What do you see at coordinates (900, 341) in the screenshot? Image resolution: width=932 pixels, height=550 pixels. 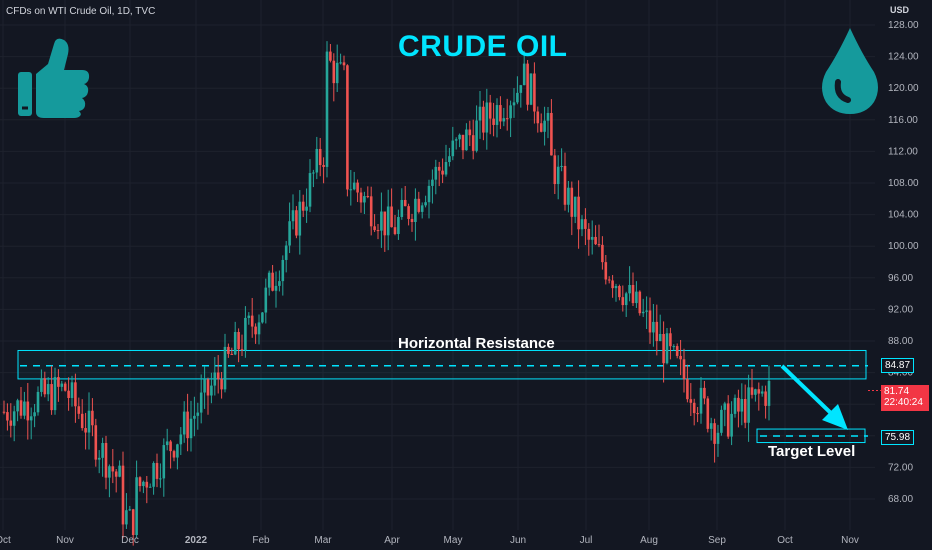 I see `y-tick-label: 88.00` at bounding box center [900, 341].